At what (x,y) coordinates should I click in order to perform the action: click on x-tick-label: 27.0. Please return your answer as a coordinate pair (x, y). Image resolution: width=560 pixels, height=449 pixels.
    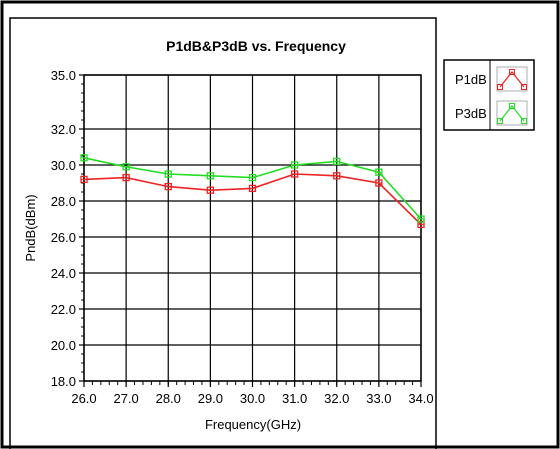
    Looking at the image, I should click on (125, 398).